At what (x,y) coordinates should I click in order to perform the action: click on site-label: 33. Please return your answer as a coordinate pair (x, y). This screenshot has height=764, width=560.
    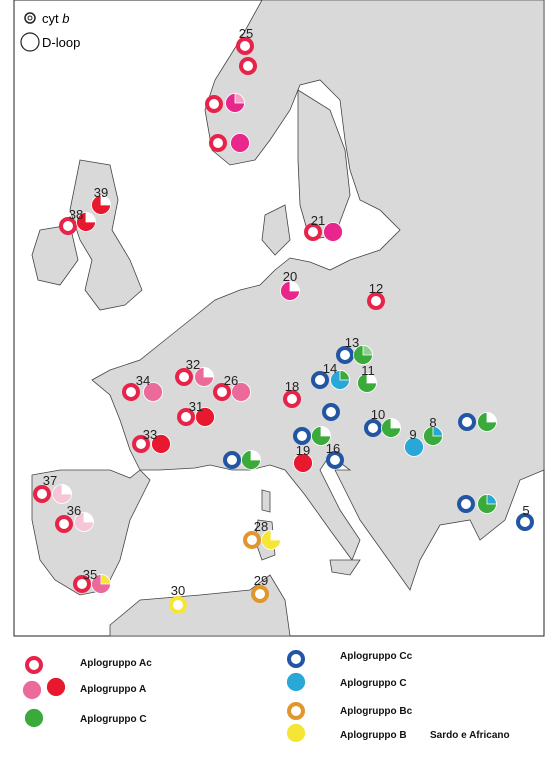
    Looking at the image, I should click on (150, 434).